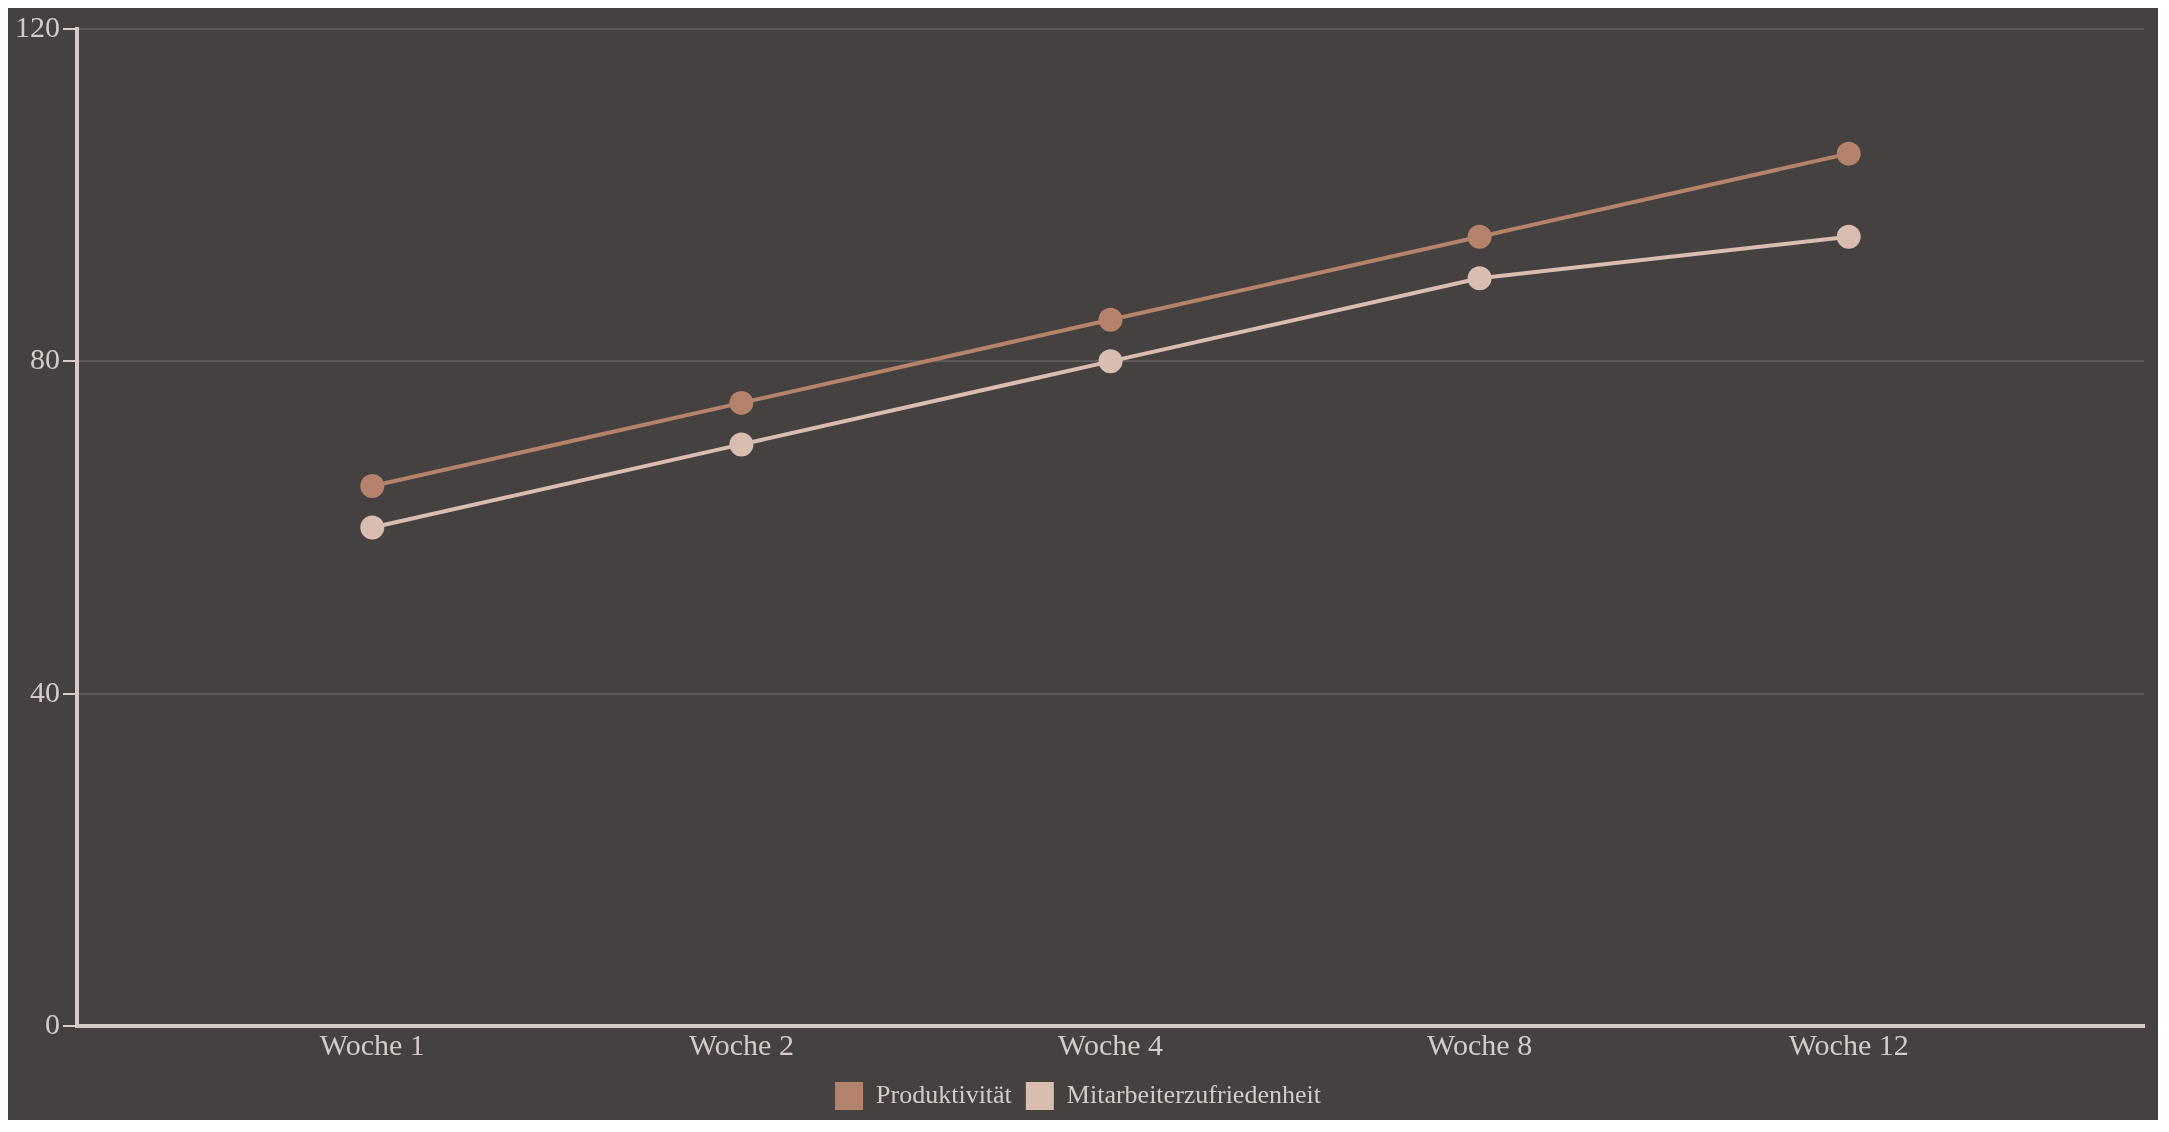  What do you see at coordinates (1848, 1044) in the screenshot?
I see `x-tick-label: Woche 12` at bounding box center [1848, 1044].